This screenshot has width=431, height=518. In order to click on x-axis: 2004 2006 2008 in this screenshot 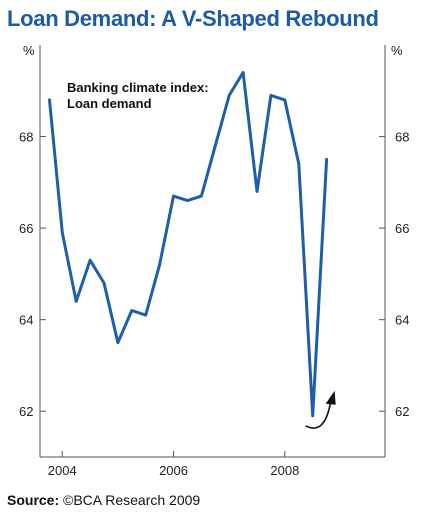, I will do `click(173, 464)`.